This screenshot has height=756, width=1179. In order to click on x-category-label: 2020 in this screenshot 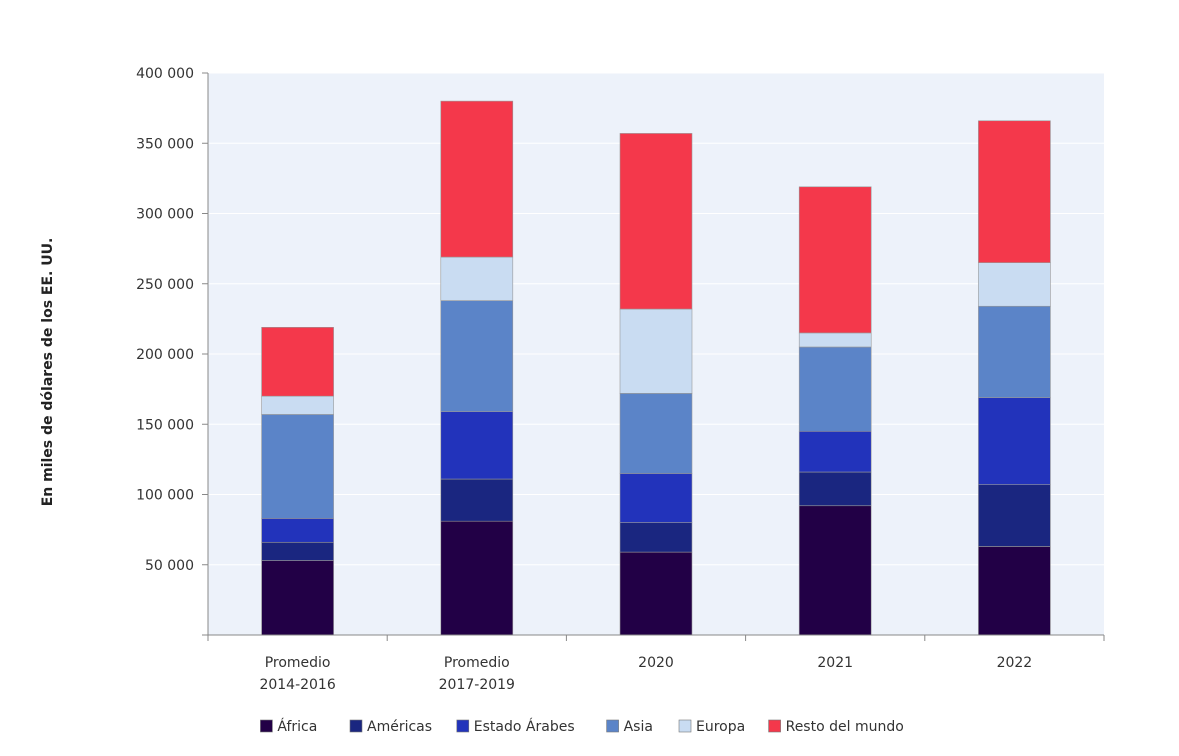, I will do `click(656, 663)`.